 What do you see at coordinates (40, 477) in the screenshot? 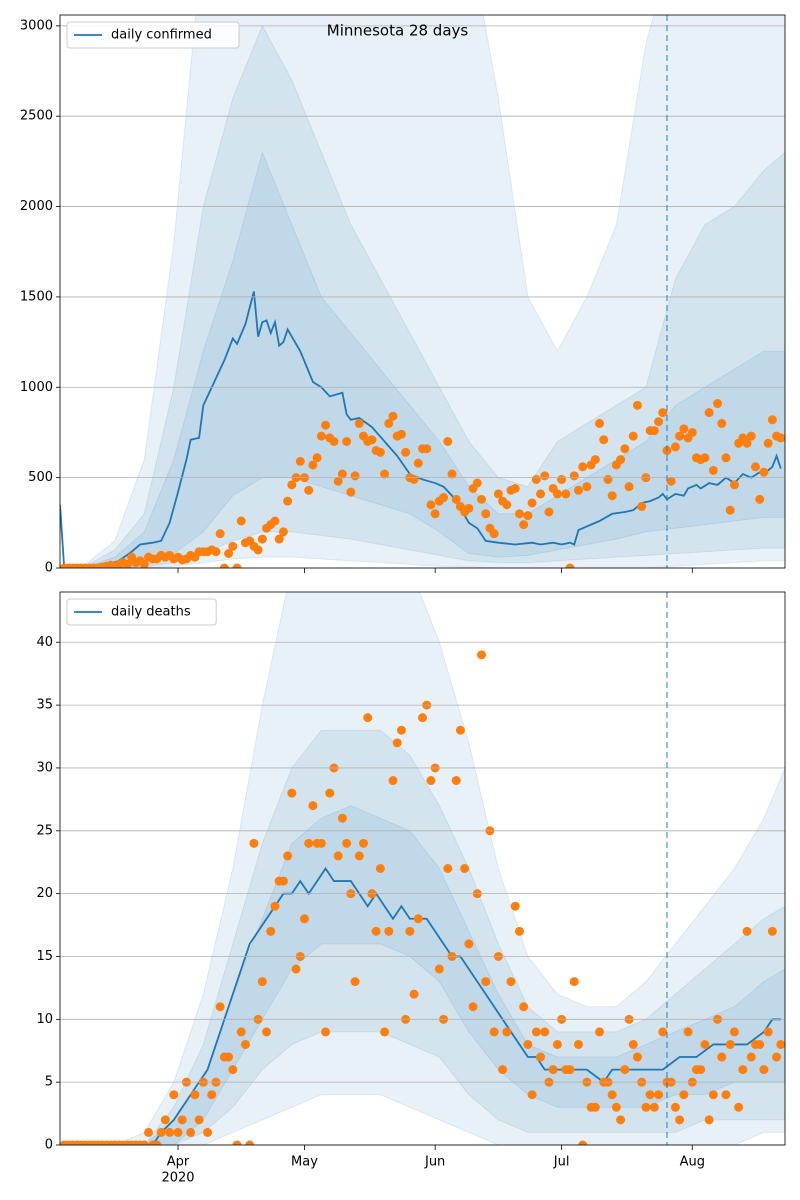
I see `y-tick-label: 500` at bounding box center [40, 477].